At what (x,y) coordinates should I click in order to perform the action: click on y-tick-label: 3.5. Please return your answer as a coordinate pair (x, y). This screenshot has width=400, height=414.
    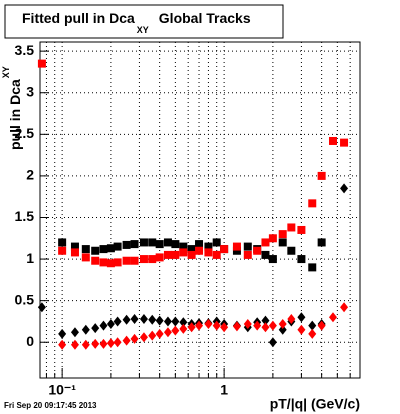
    Looking at the image, I should click on (25, 50).